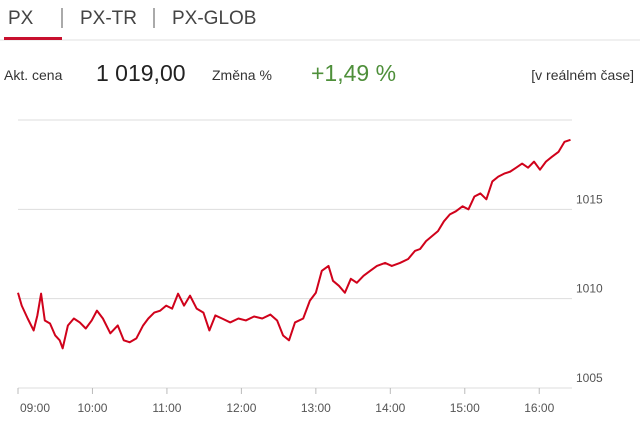 Image resolution: width=640 pixels, height=423 pixels. I want to click on x-tick-label: 09:00, so click(35, 408).